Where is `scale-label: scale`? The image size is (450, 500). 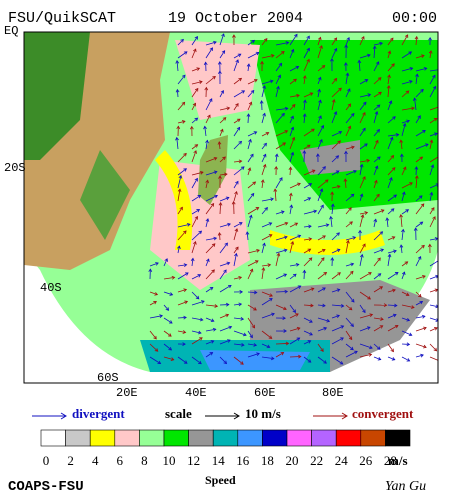 scale-label: scale is located at coordinates (178, 413).